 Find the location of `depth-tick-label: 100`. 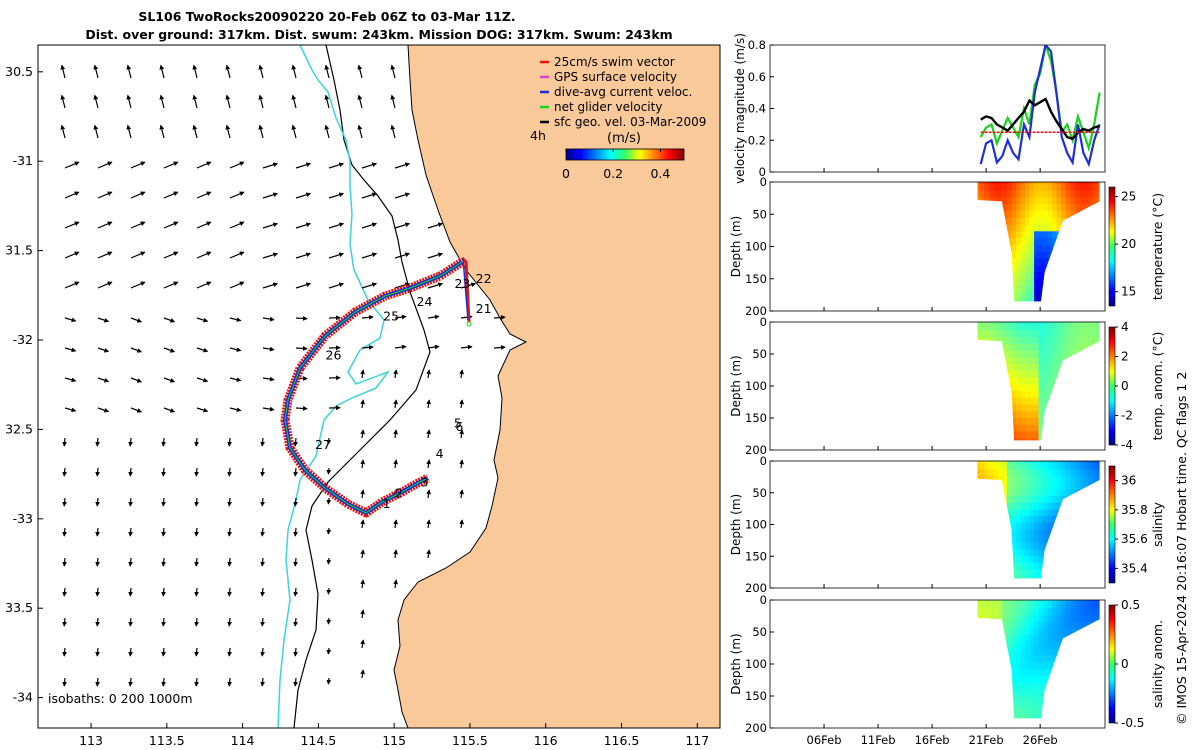

depth-tick-label: 100 is located at coordinates (756, 664).